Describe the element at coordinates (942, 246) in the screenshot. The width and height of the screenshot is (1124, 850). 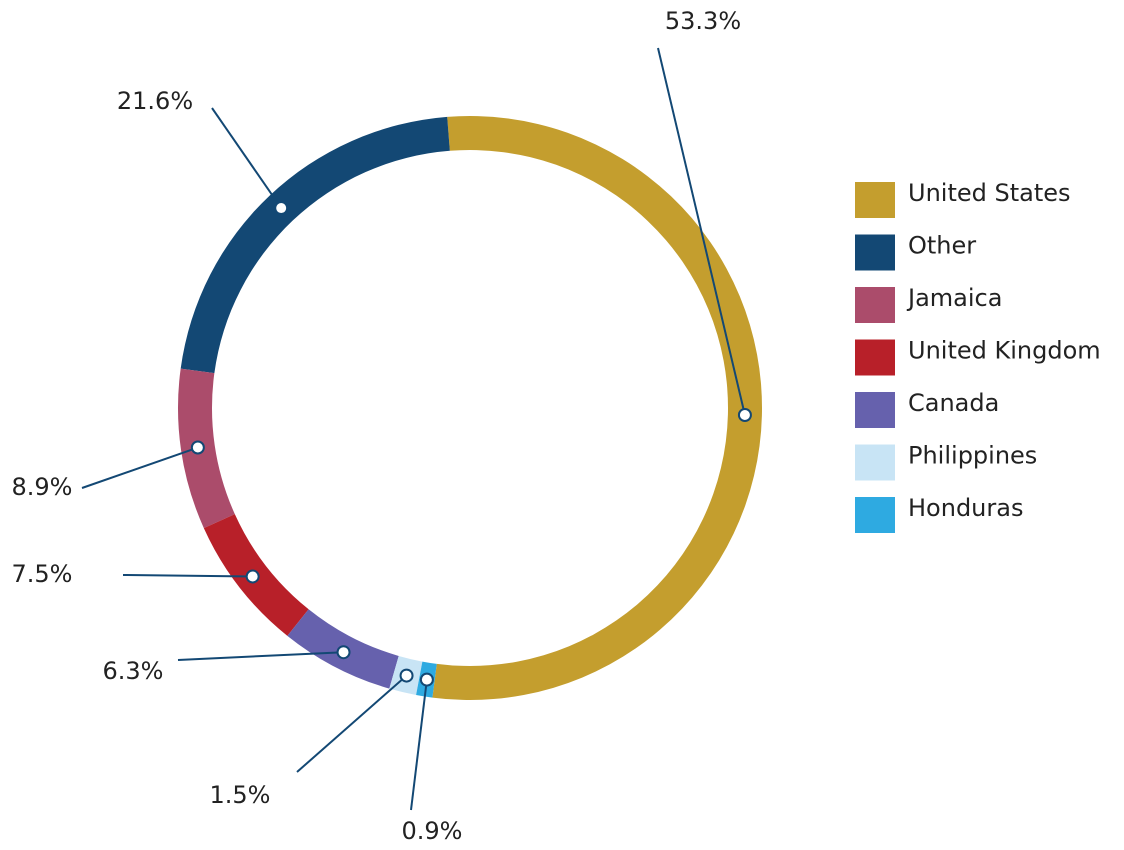
I see `legend-label: Other` at that location.